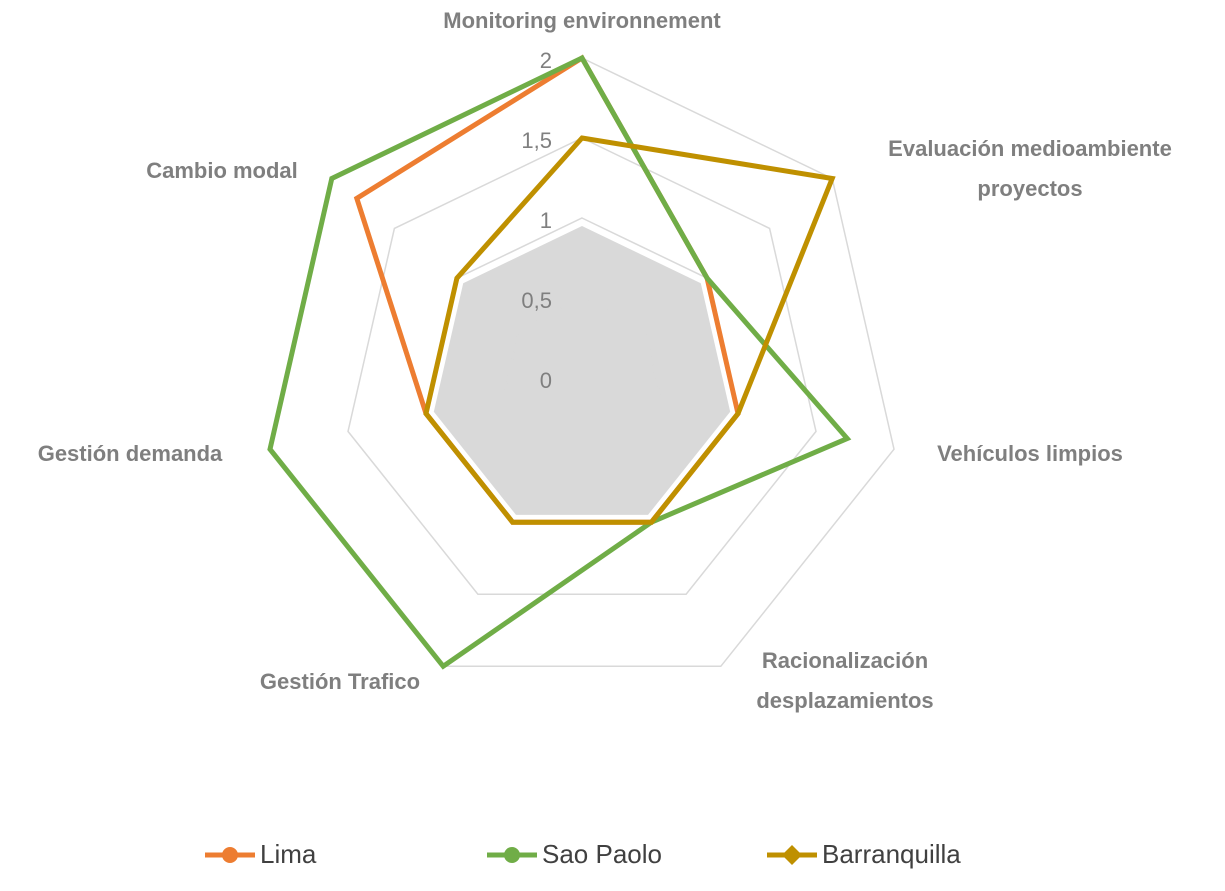 The width and height of the screenshot is (1225, 891). I want to click on radar-area, so click(582, 370).